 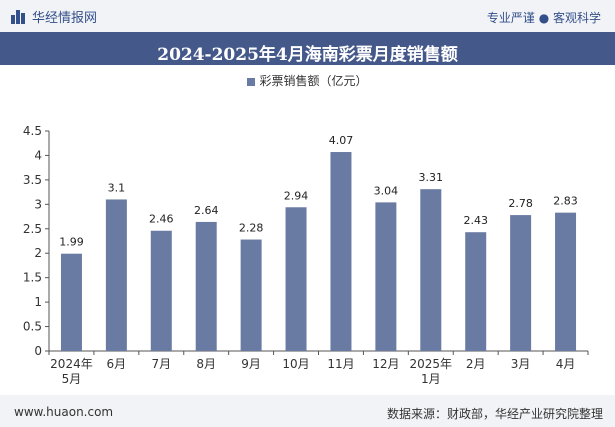 I want to click on y-tick-label: 2.5, so click(x=32, y=229).